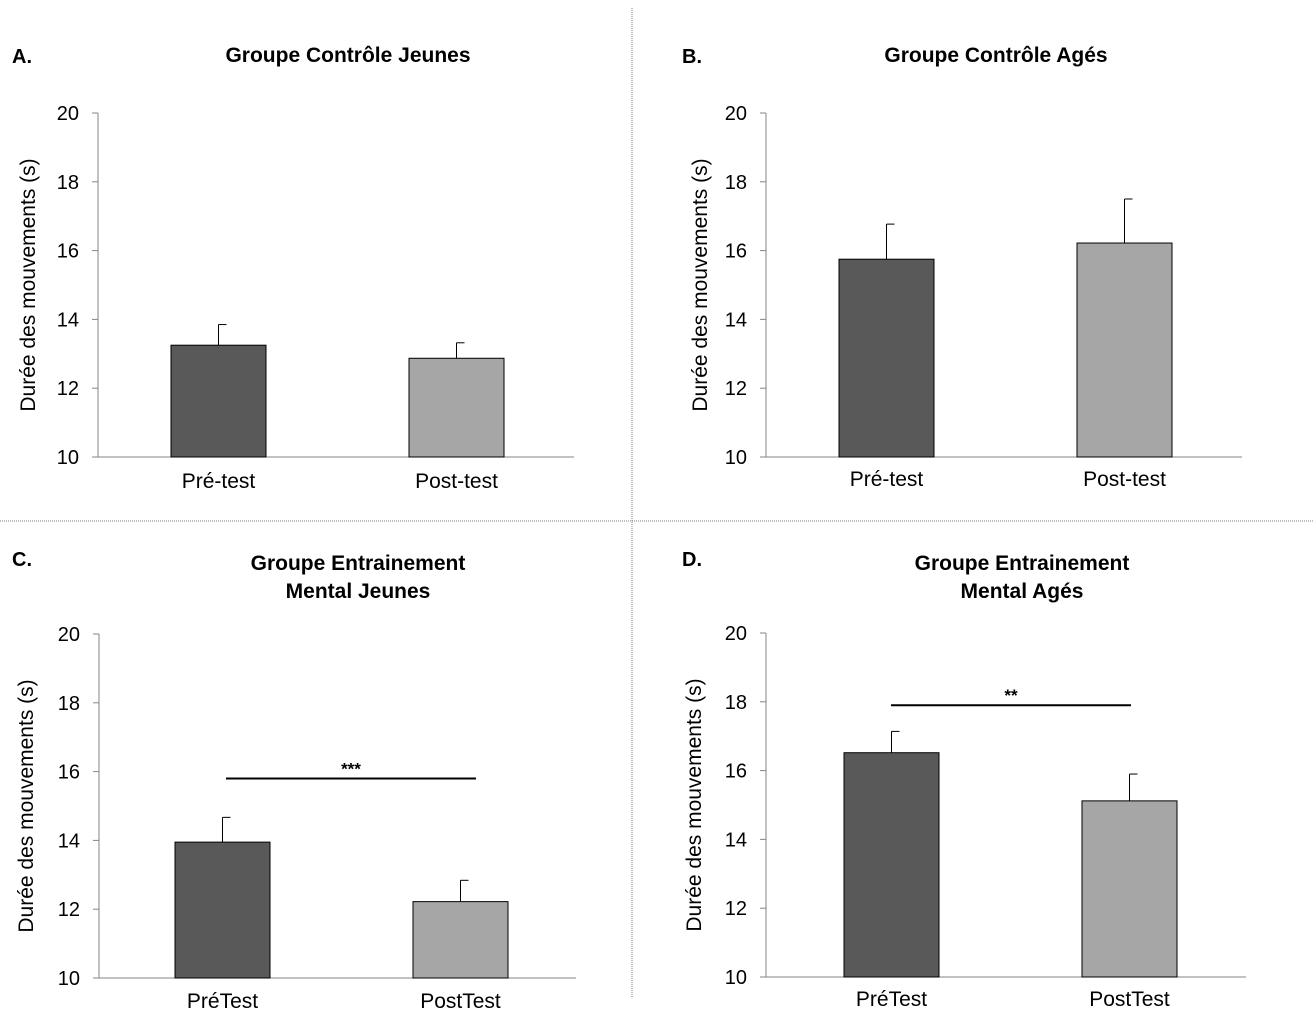 Image resolution: width=1314 pixels, height=1014 pixels. I want to click on panel-letter: D., so click(692, 560).